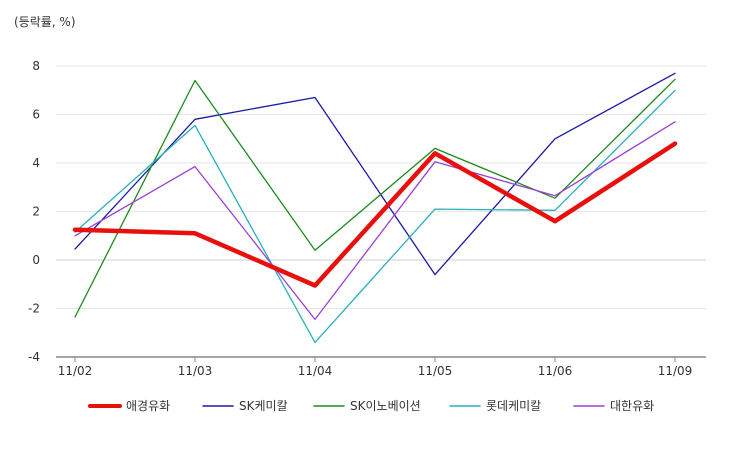 The height and width of the screenshot is (450, 750). Describe the element at coordinates (632, 406) in the screenshot. I see `legend-label: 대한유화` at that location.